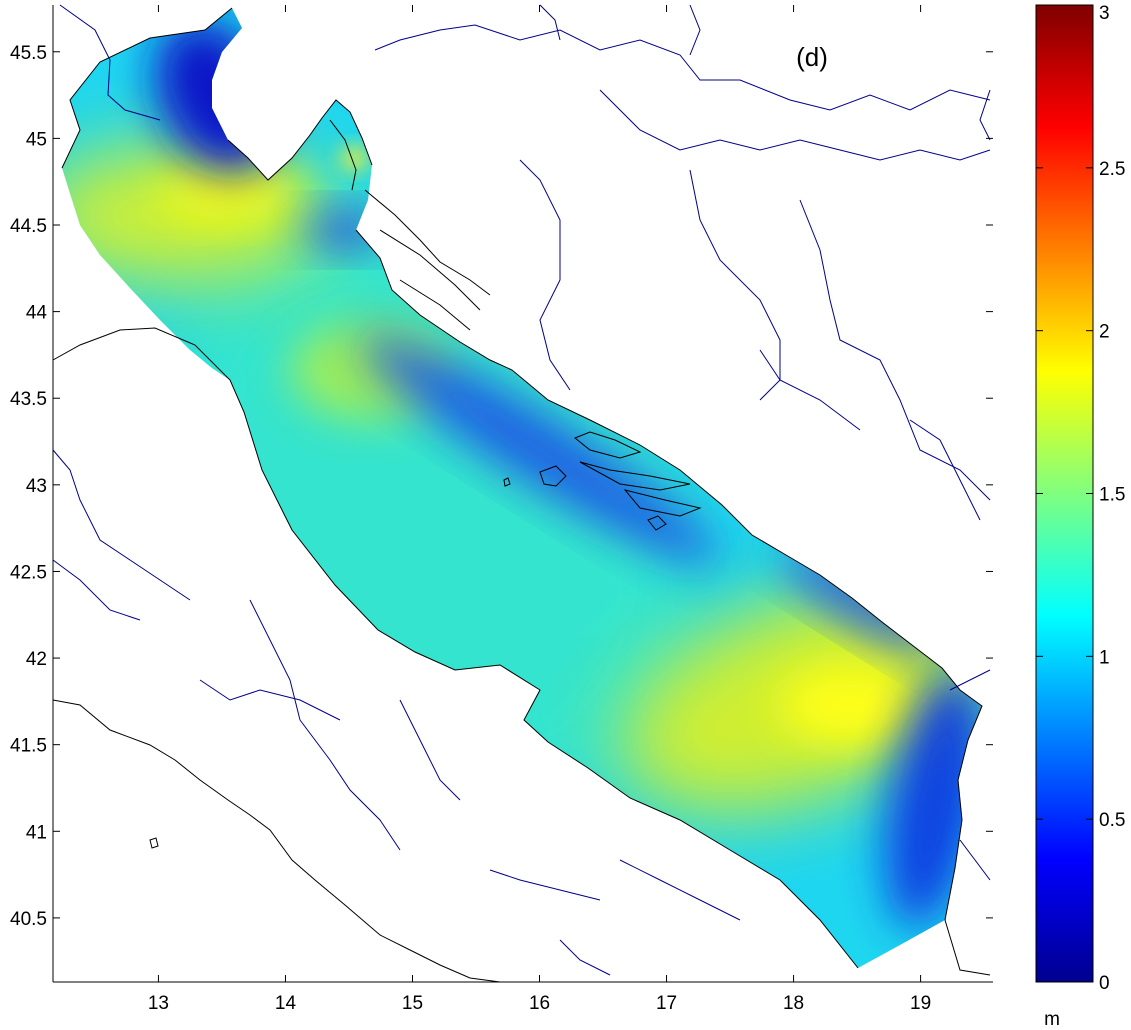 The height and width of the screenshot is (1030, 1131). Describe the element at coordinates (28, 399) in the screenshot. I see `y-tick-label: 43.5` at that location.